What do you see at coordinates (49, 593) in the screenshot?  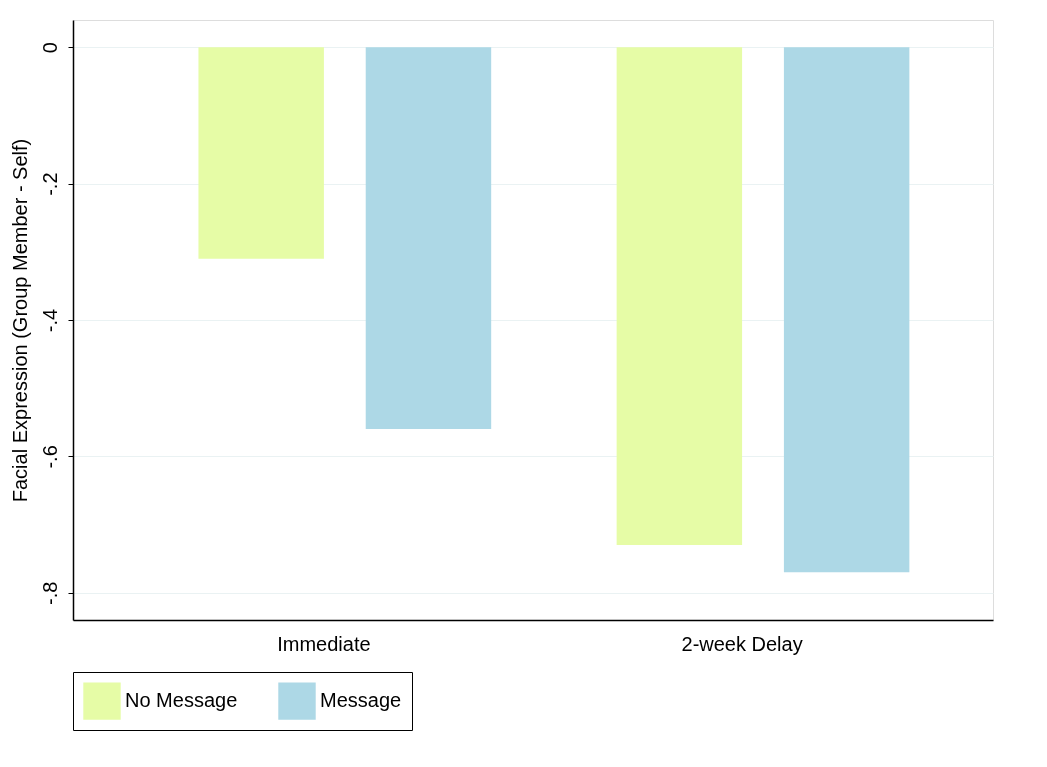 I see `y-tick-label: -.8` at bounding box center [49, 593].